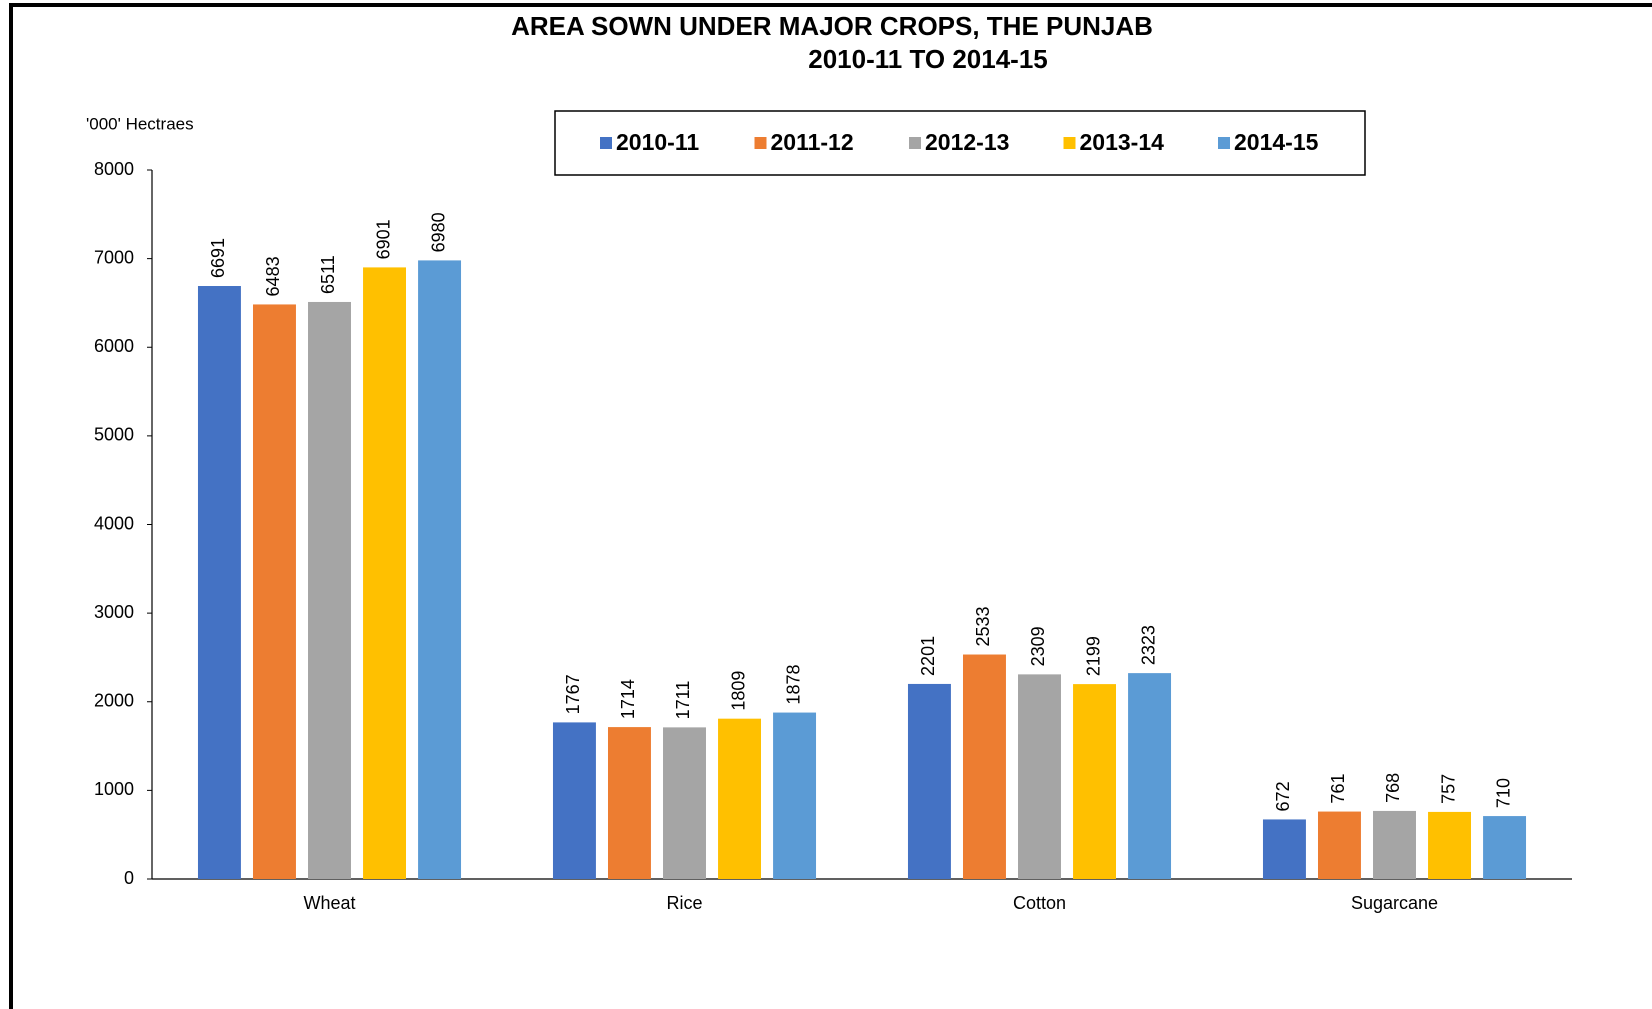 The height and width of the screenshot is (1009, 1652). Describe the element at coordinates (218, 258) in the screenshot. I see `data-label: 6691` at that location.